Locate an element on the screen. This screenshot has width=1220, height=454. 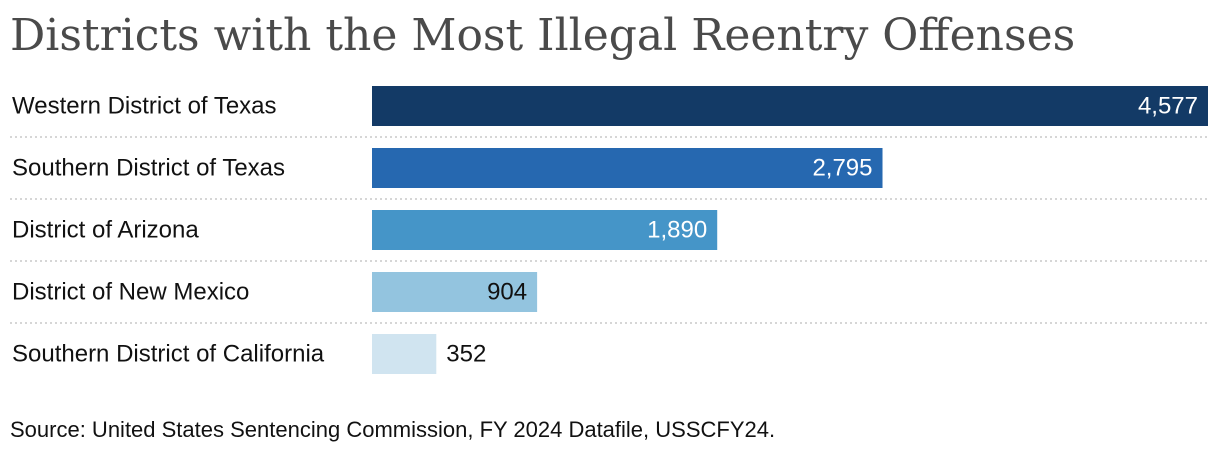
value-label: 352 is located at coordinates (466, 354).